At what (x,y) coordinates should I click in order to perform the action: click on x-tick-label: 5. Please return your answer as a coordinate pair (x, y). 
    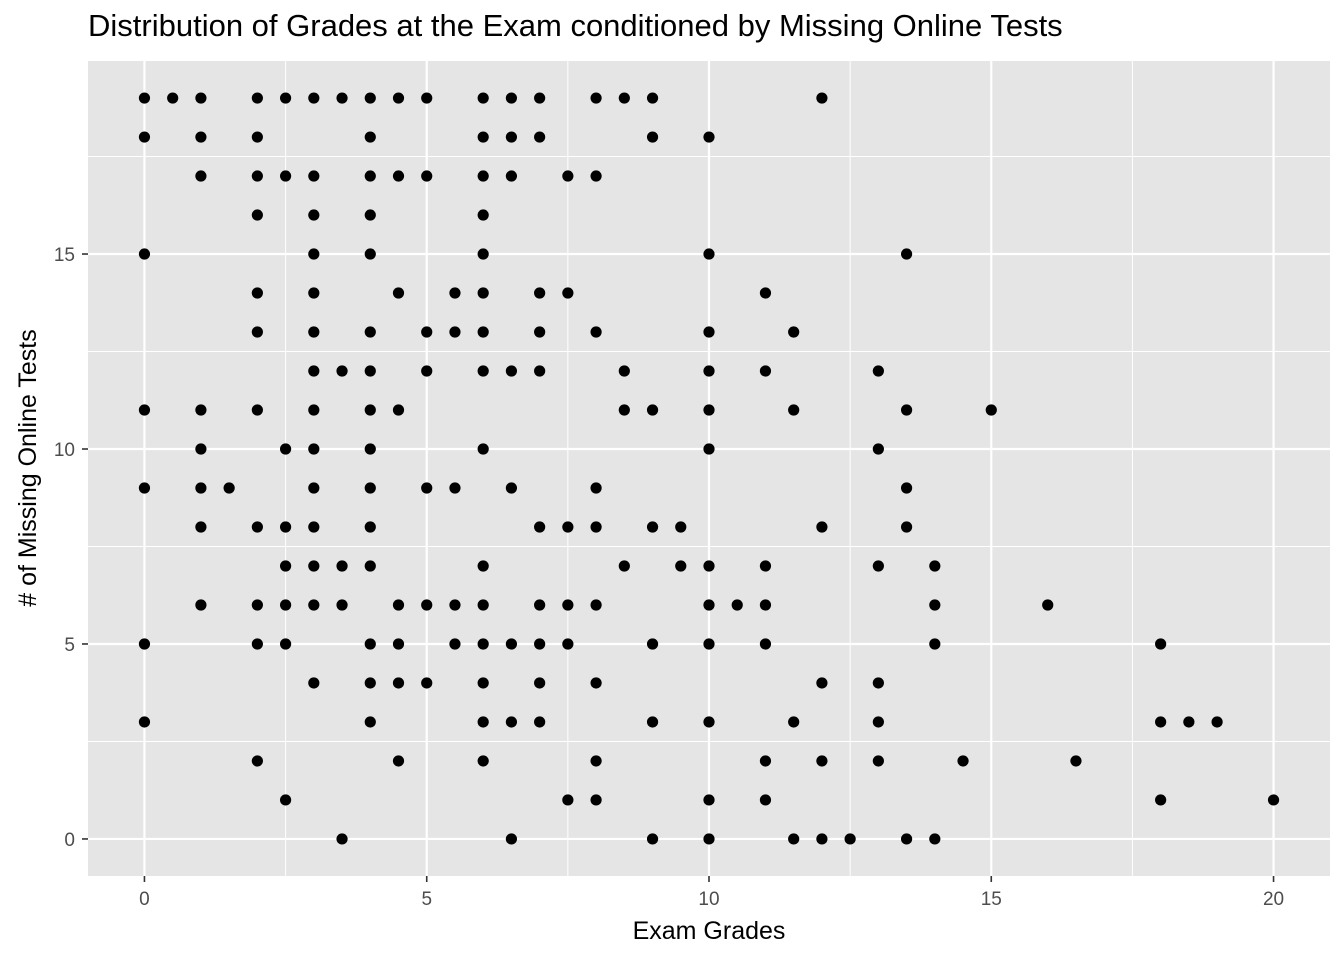
    Looking at the image, I should click on (426, 899).